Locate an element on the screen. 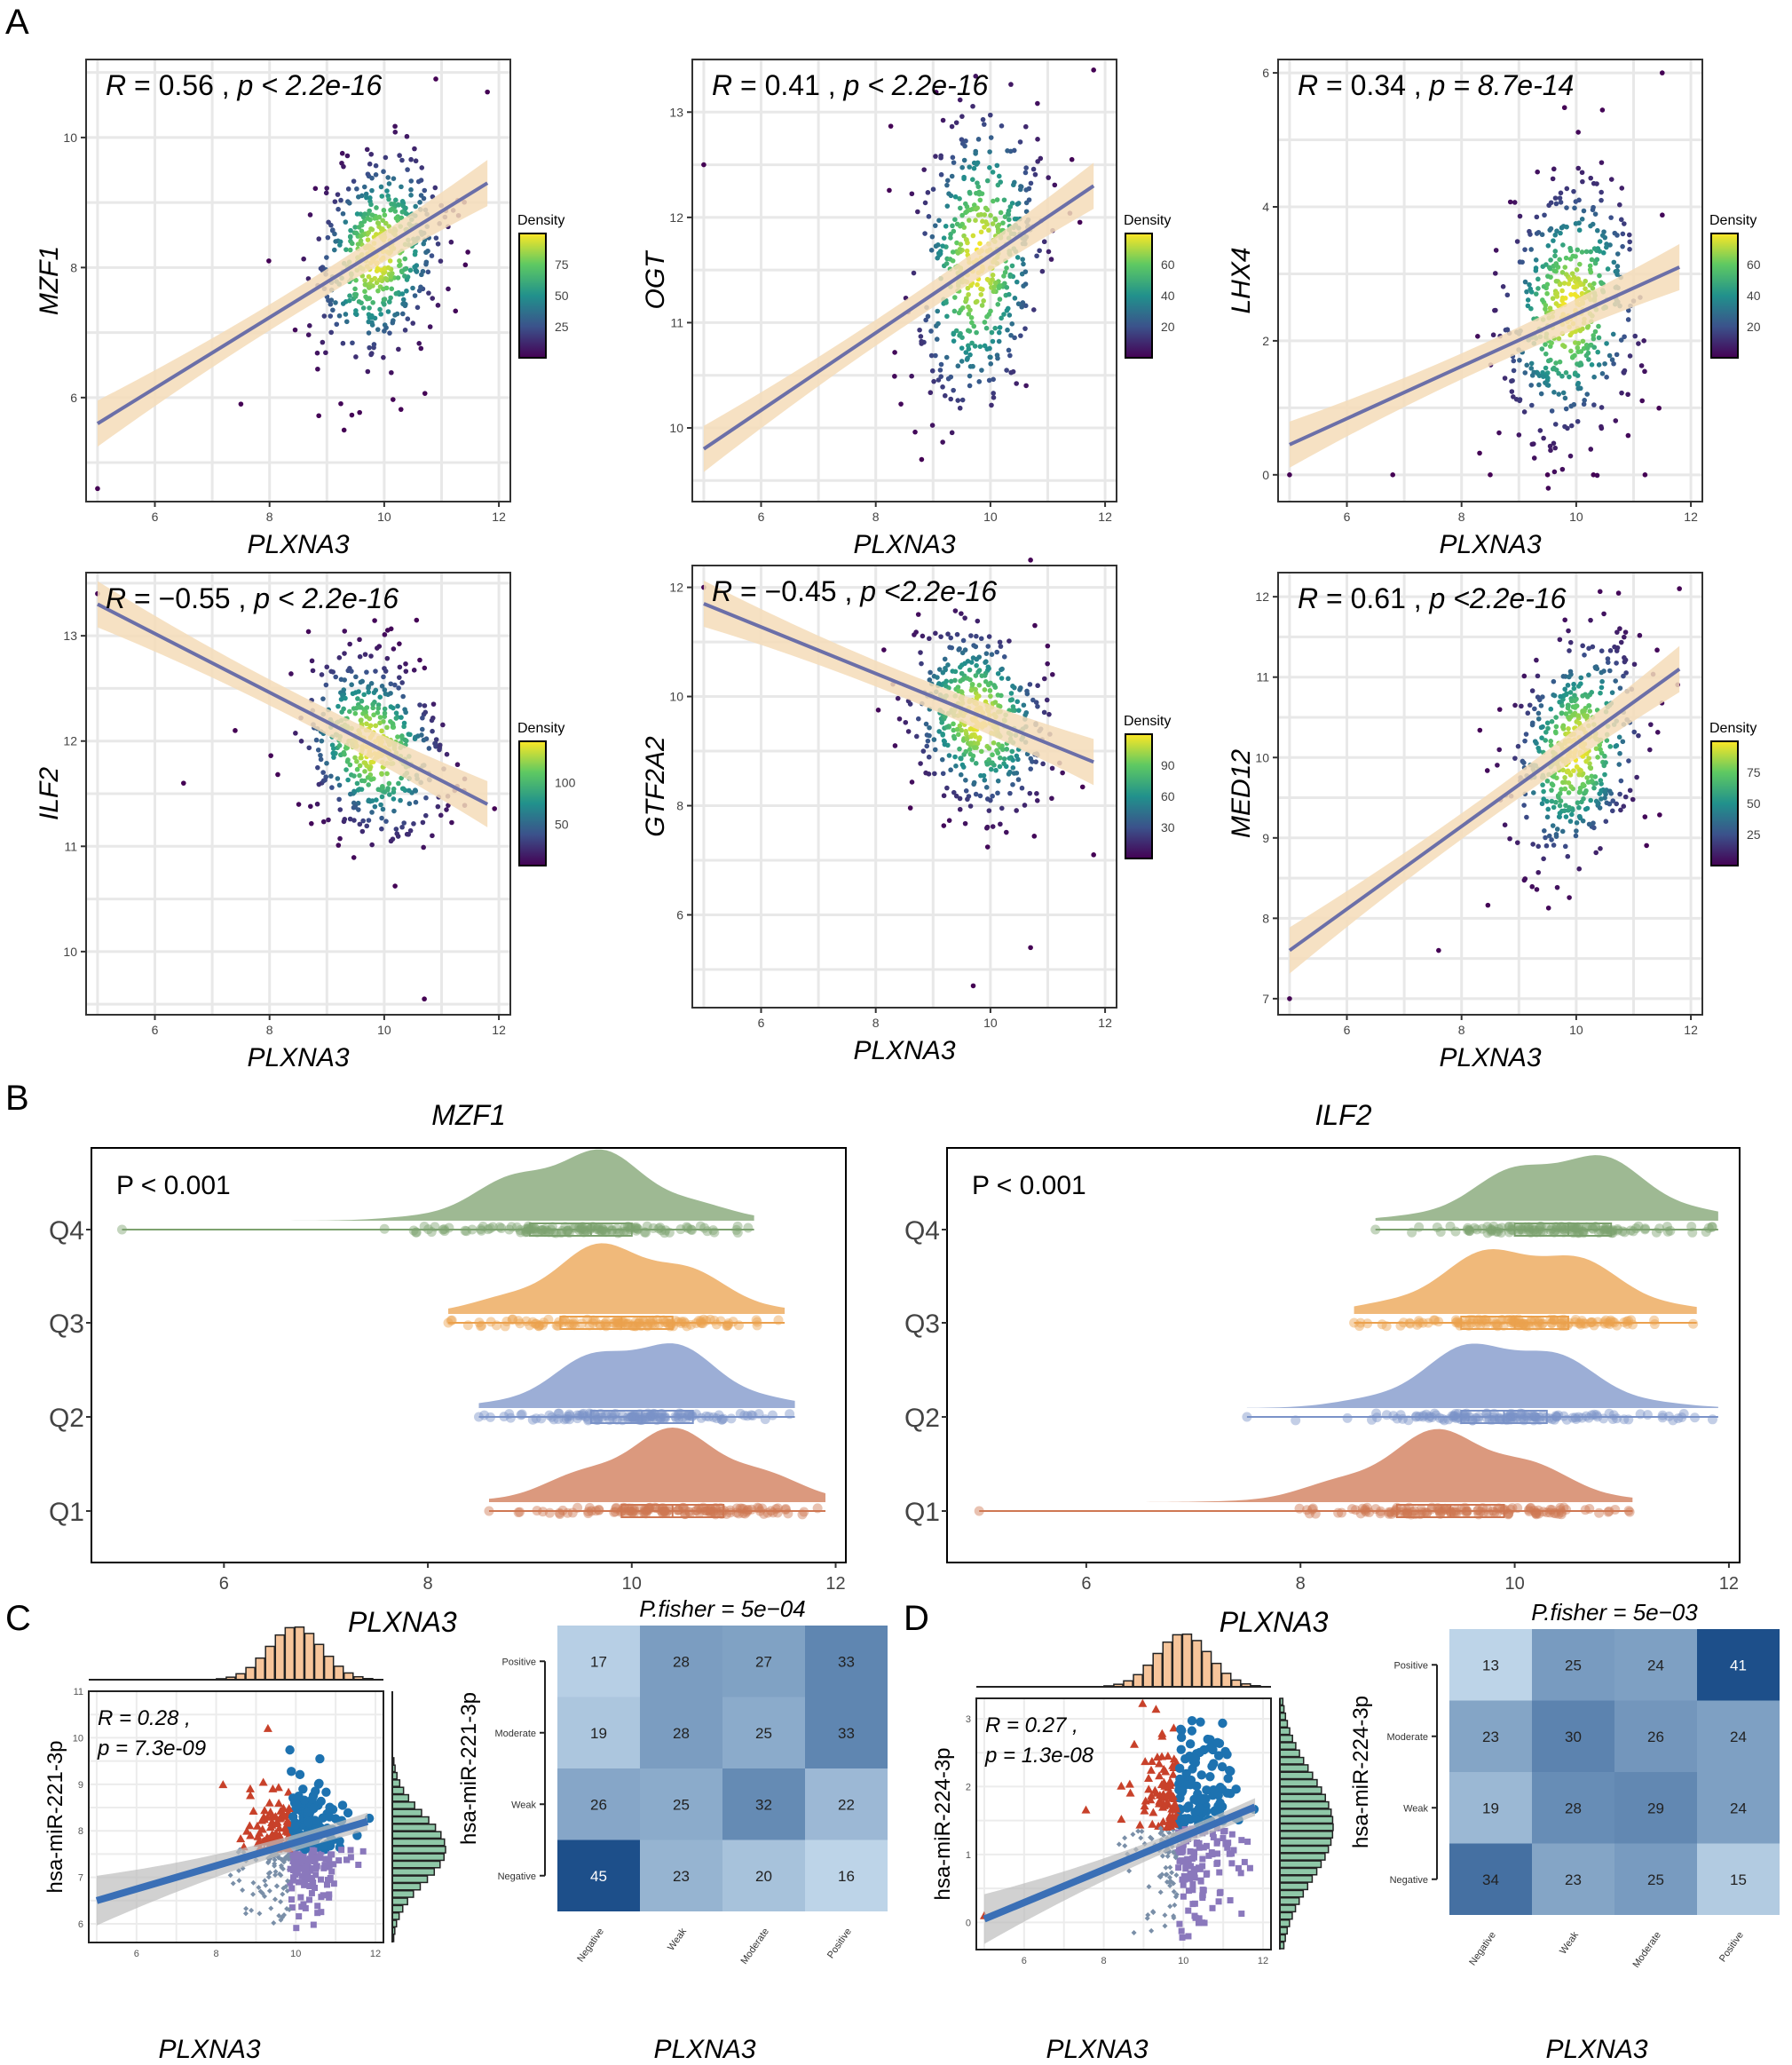  y-tick-label: 7 is located at coordinates (80, 1878).